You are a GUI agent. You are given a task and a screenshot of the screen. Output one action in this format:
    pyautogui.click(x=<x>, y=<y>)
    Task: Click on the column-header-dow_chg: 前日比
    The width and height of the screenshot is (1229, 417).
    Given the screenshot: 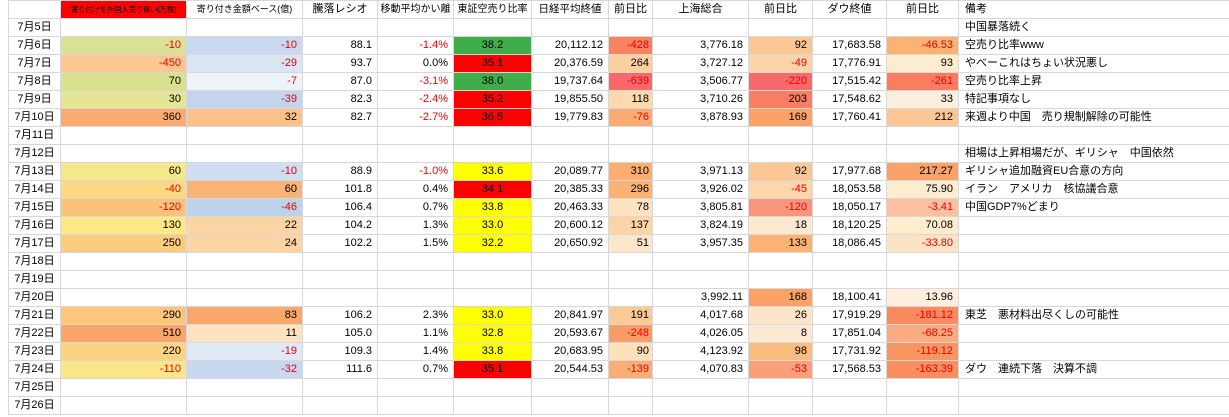 What is the action you would take?
    pyautogui.click(x=922, y=9)
    